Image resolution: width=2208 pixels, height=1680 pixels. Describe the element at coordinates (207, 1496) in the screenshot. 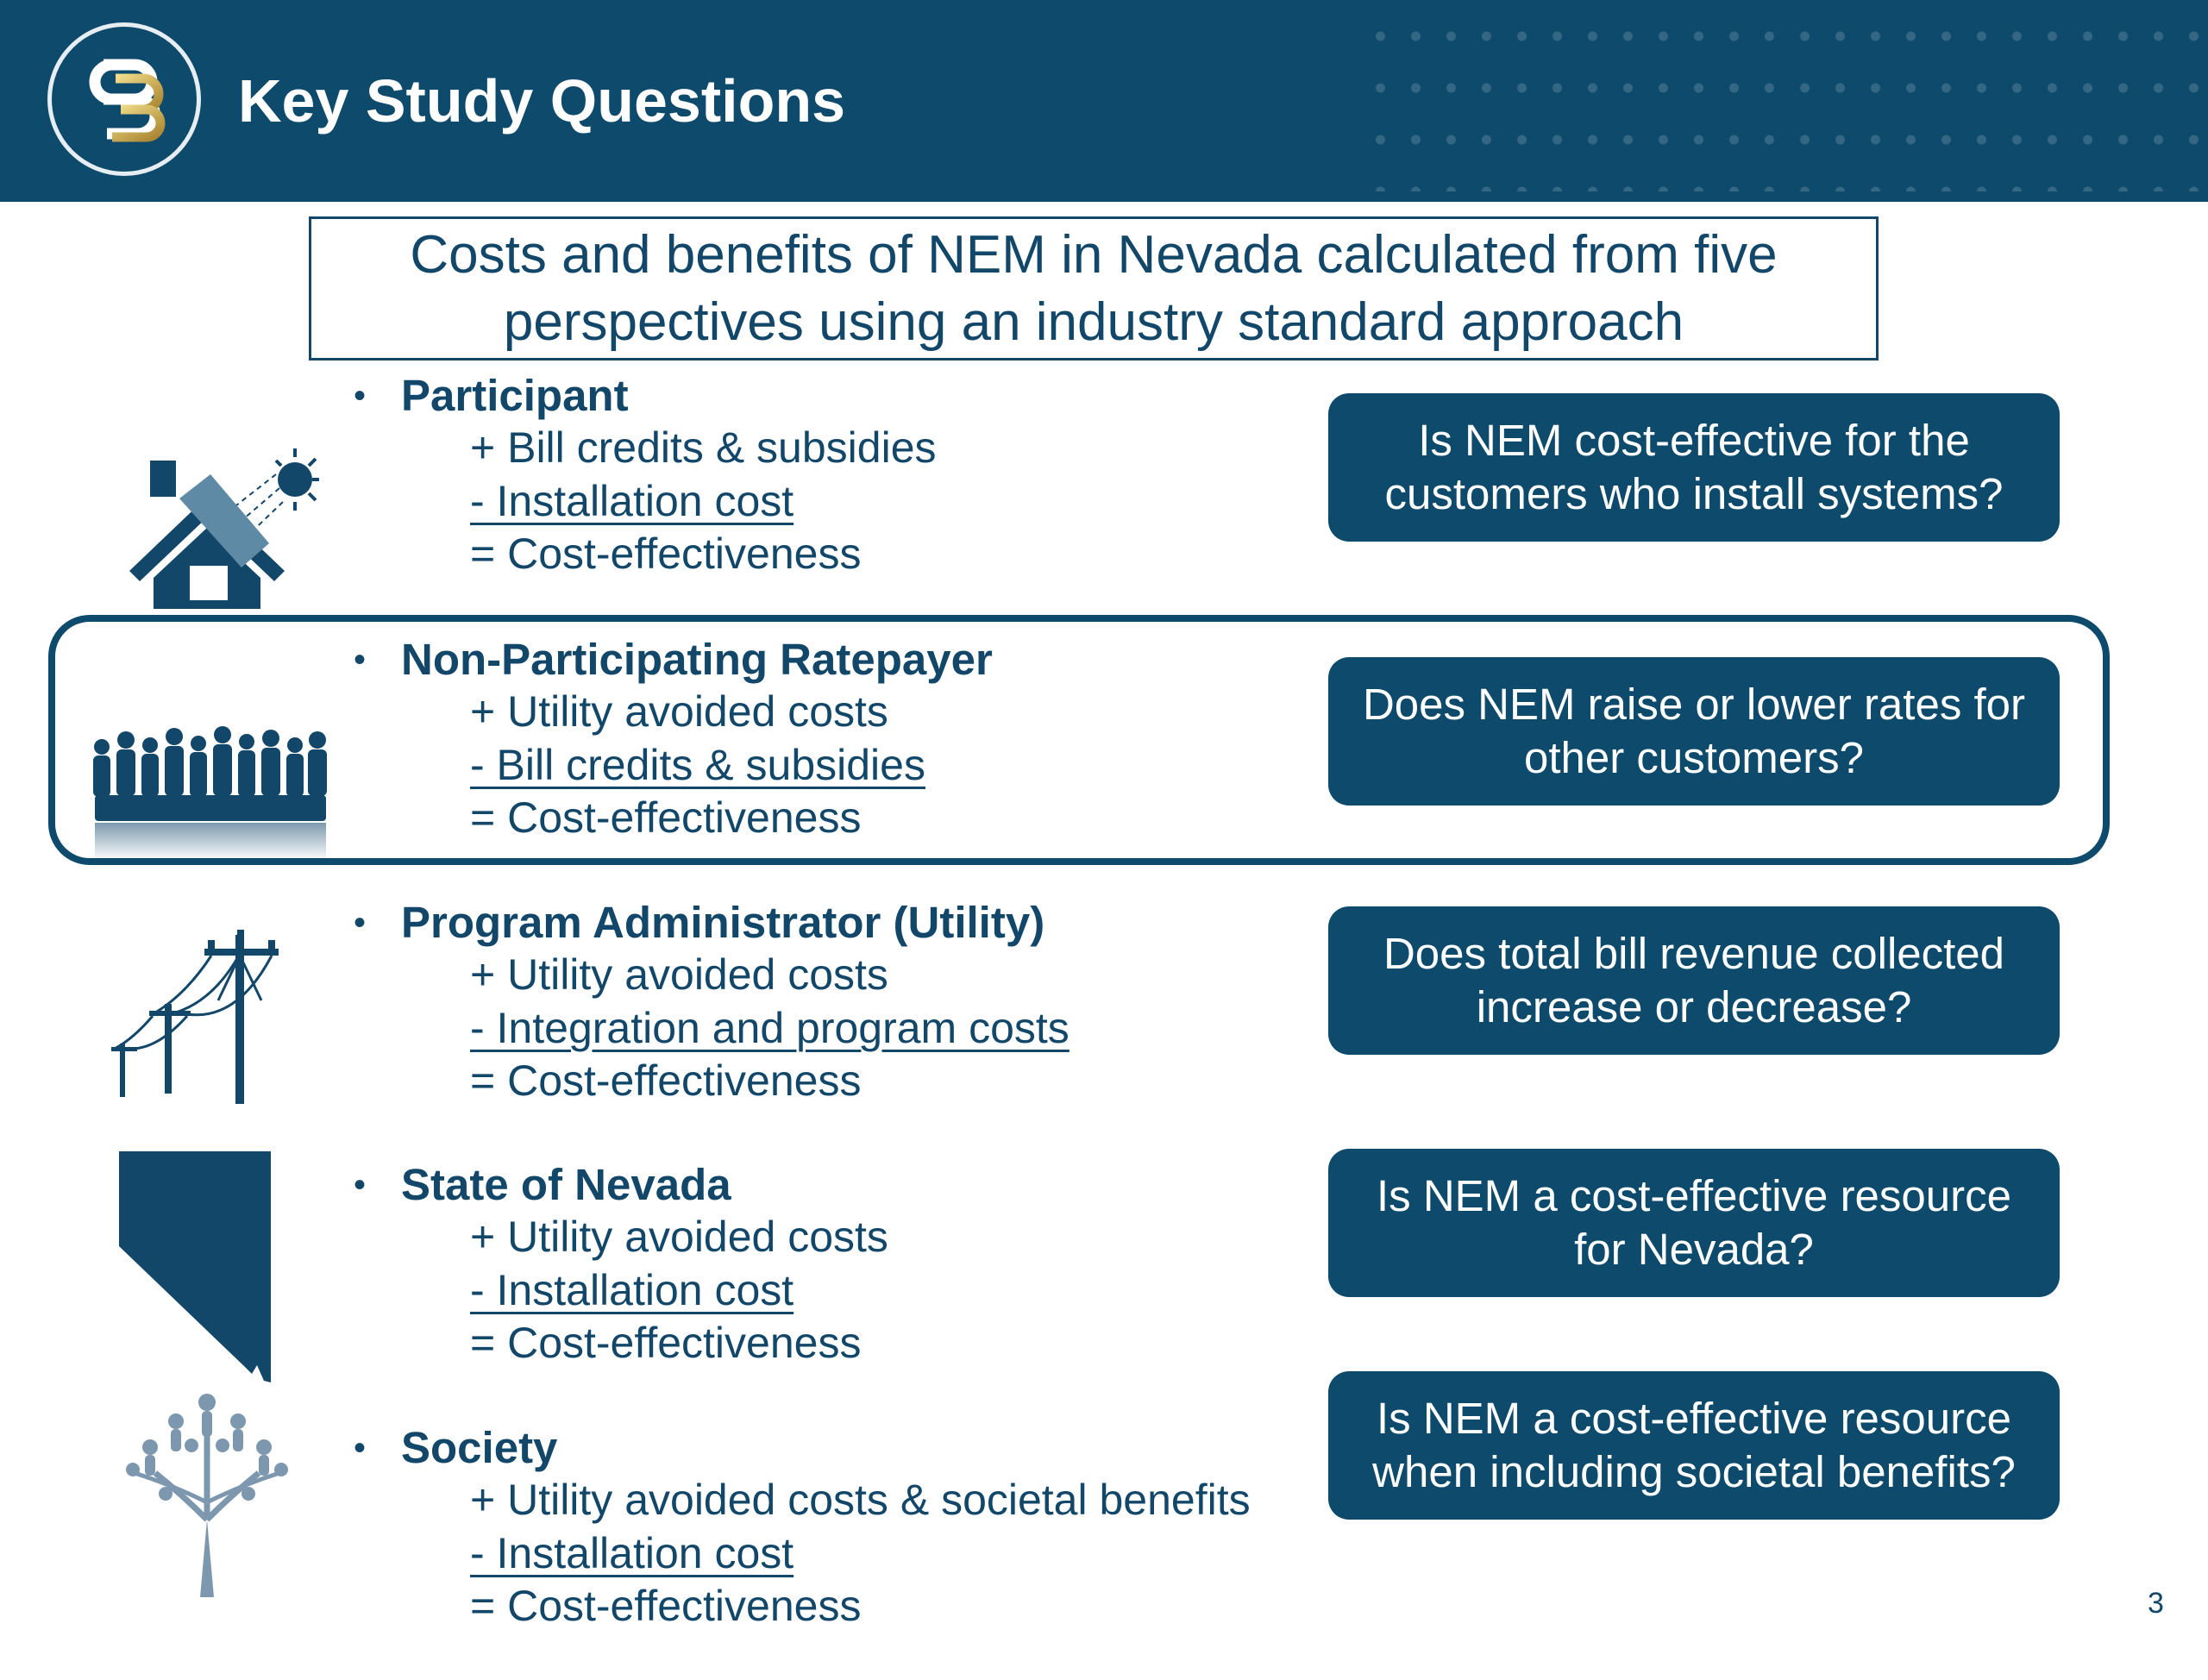

I see `people-tree-icon` at that location.